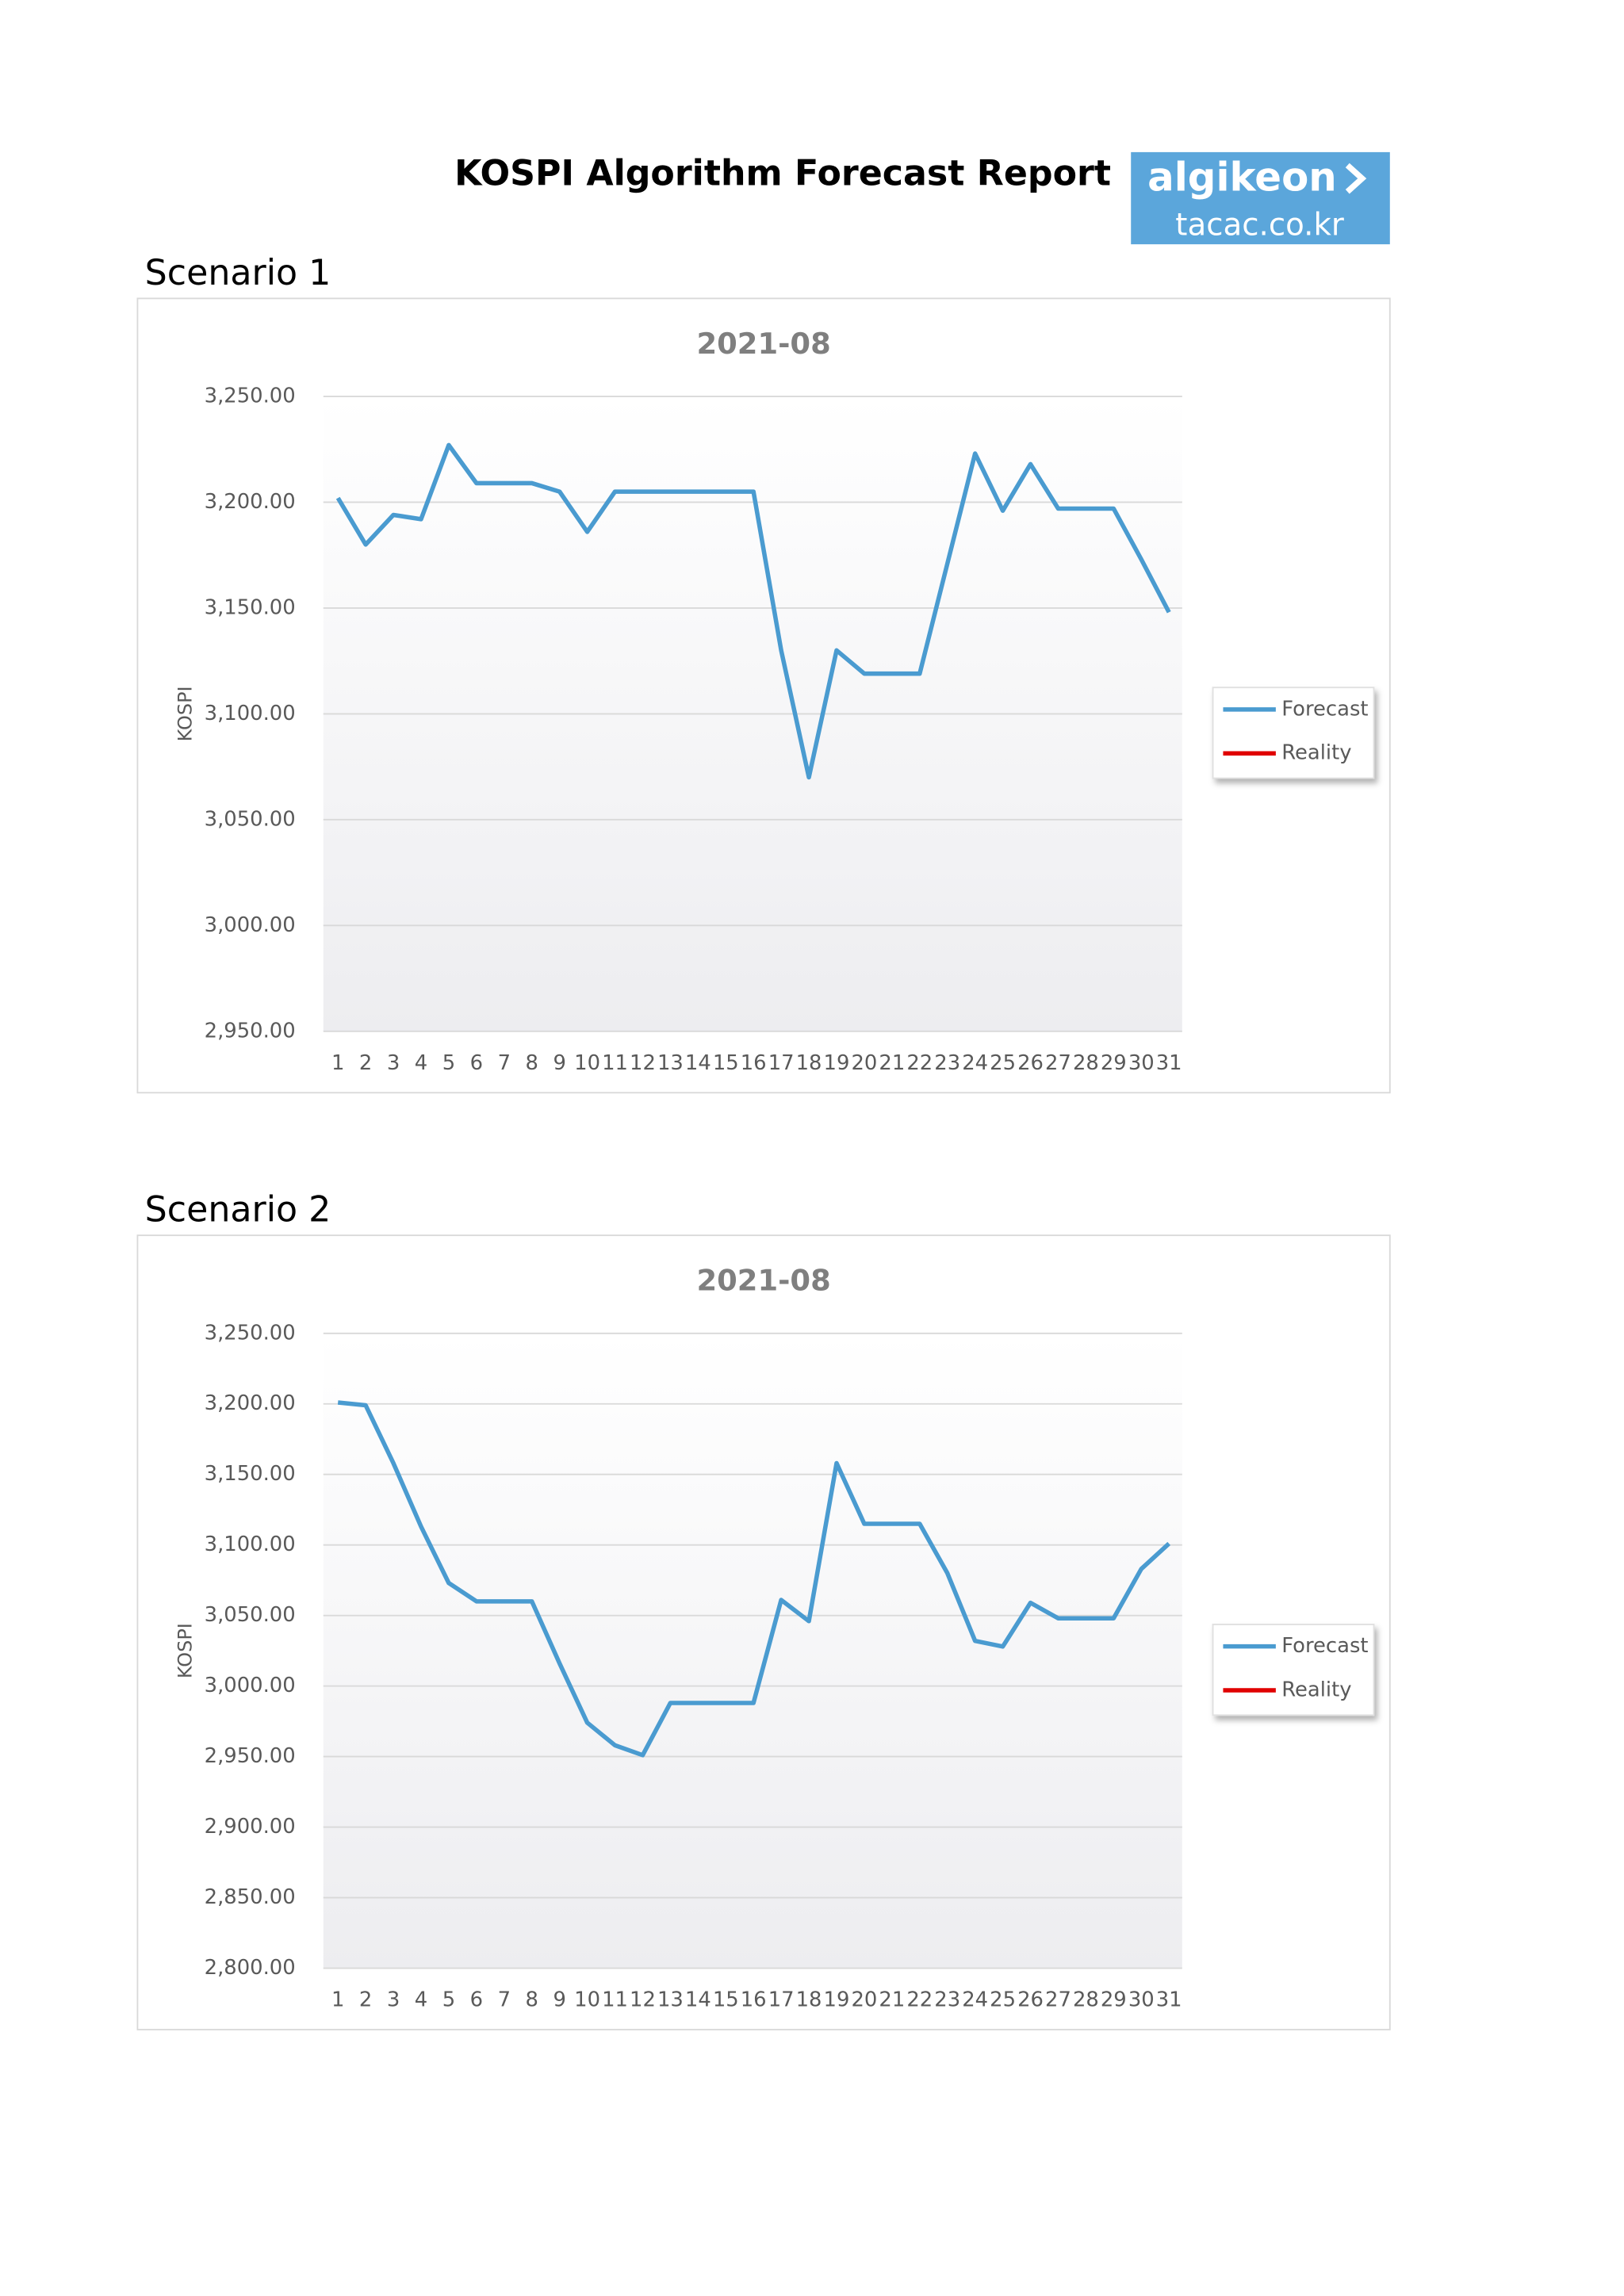 The width and height of the screenshot is (1624, 2296). What do you see at coordinates (1242, 177) in the screenshot?
I see `logo-name: algikeon` at bounding box center [1242, 177].